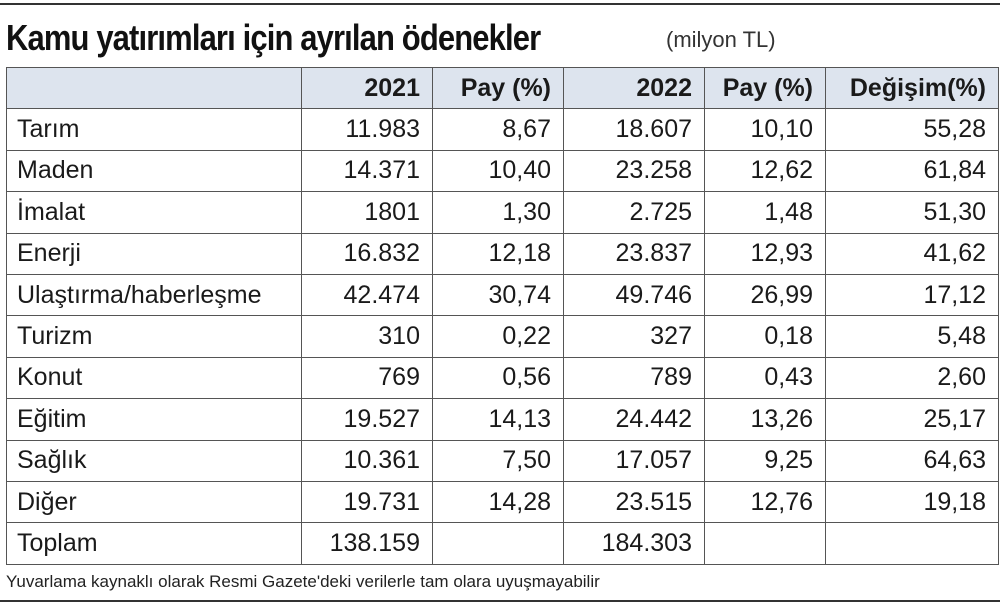 The width and height of the screenshot is (1000, 603). I want to click on change-cell: 61,84, so click(912, 171).